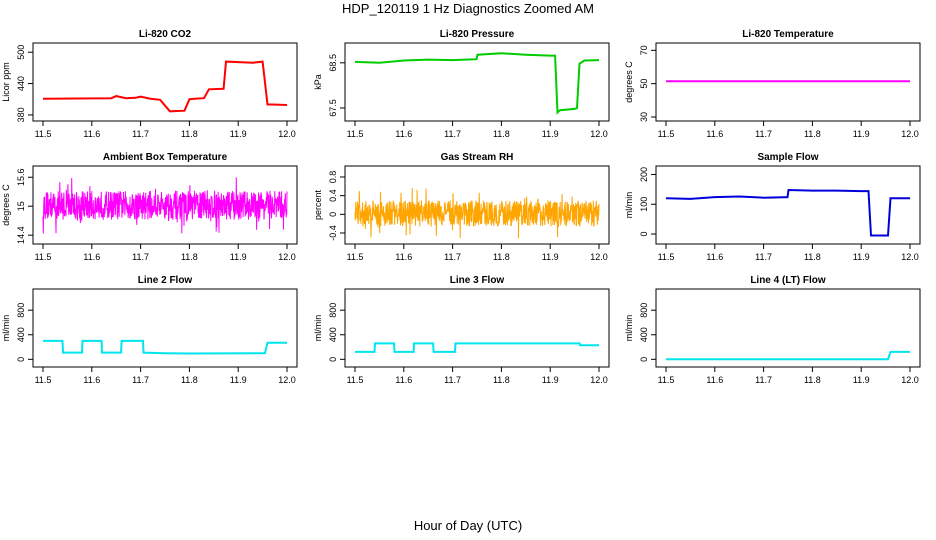 The height and width of the screenshot is (540, 936). What do you see at coordinates (787, 157) in the screenshot?
I see `panel-title: Sample Flow` at bounding box center [787, 157].